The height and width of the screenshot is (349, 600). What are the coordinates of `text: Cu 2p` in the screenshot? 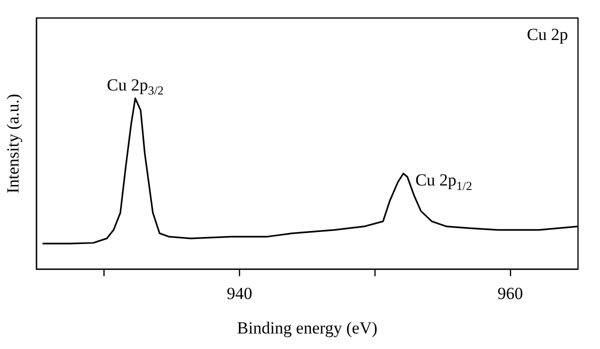 It's located at (547, 34).